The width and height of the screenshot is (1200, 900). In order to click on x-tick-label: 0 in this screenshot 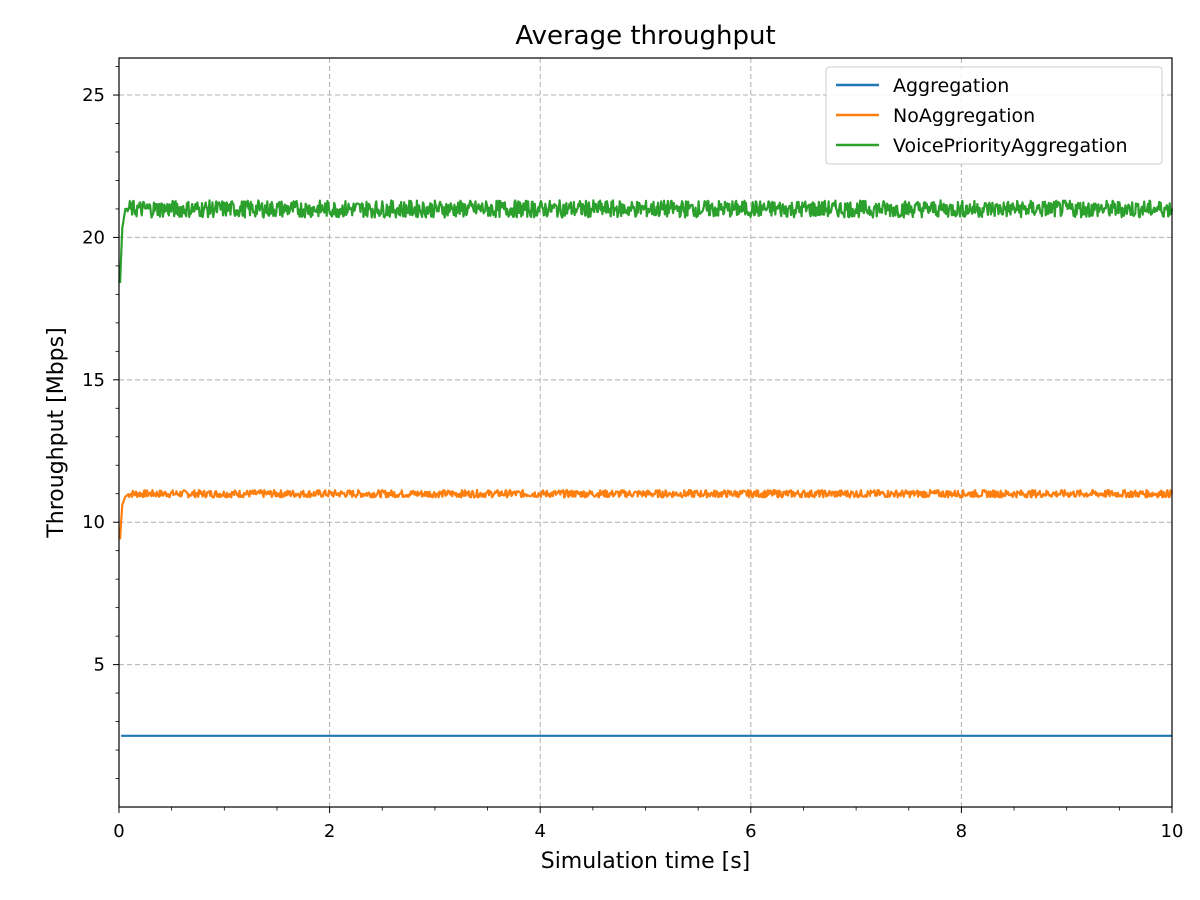, I will do `click(118, 831)`.